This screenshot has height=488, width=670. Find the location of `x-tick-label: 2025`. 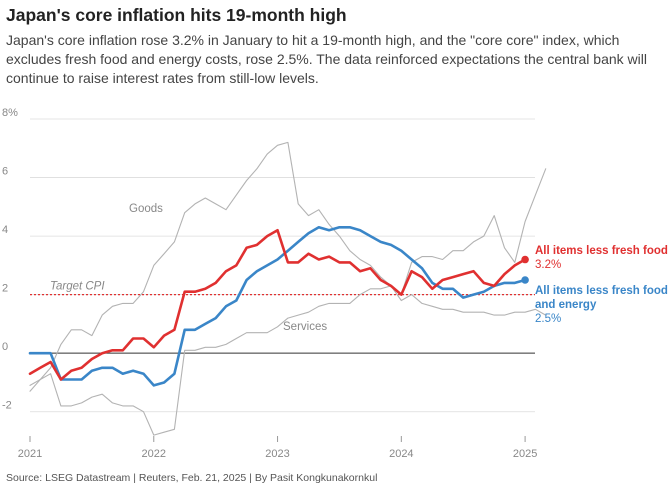

x-tick-label: 2025 is located at coordinates (525, 454).